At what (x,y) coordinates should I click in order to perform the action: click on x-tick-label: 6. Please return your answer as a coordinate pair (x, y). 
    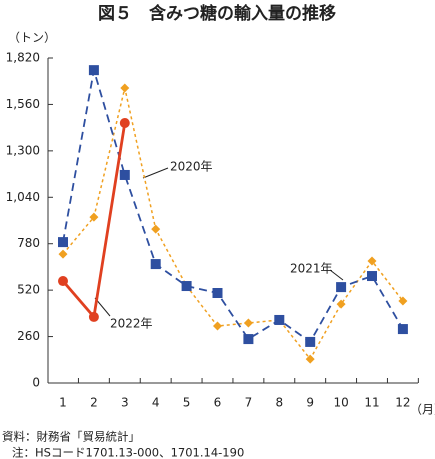
    Looking at the image, I should click on (218, 403).